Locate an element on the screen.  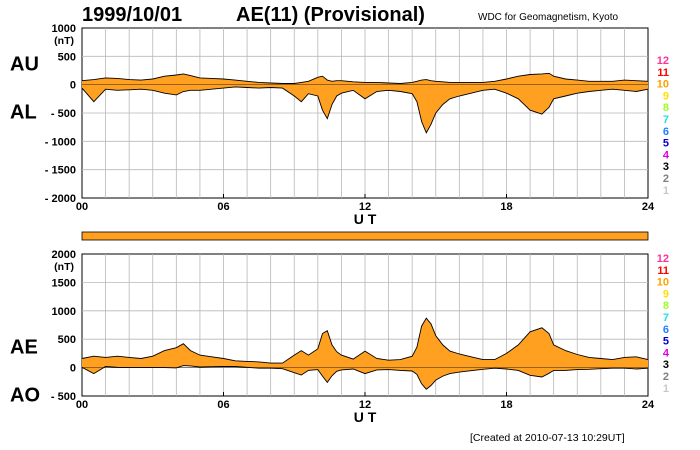
panel2-legend-level-label: 8 is located at coordinates (666, 306).